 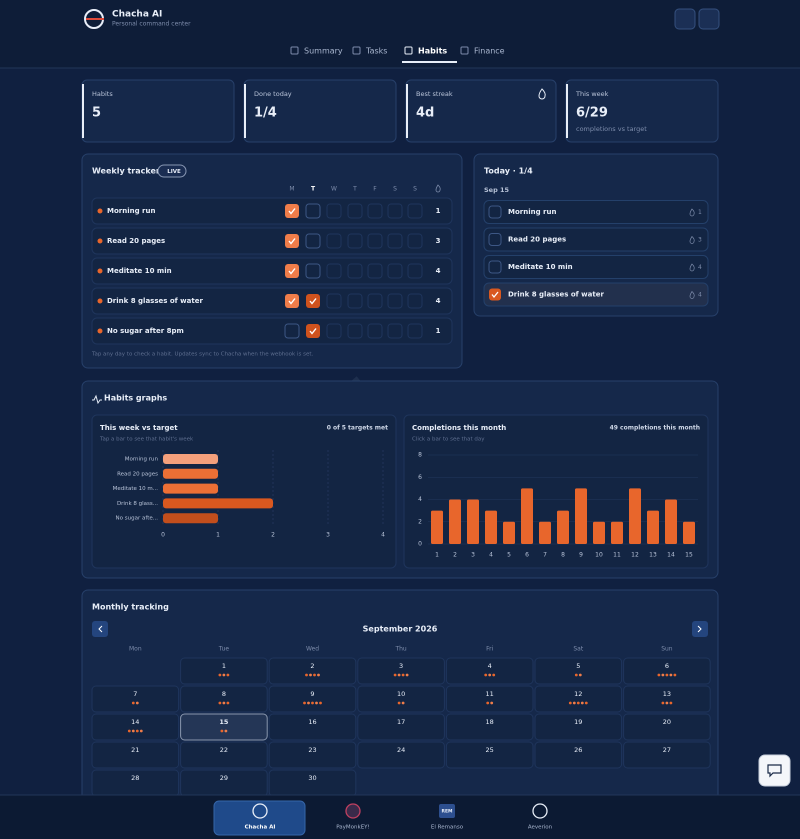 What do you see at coordinates (447, 828) in the screenshot?
I see `nav-label: El Remanso` at bounding box center [447, 828].